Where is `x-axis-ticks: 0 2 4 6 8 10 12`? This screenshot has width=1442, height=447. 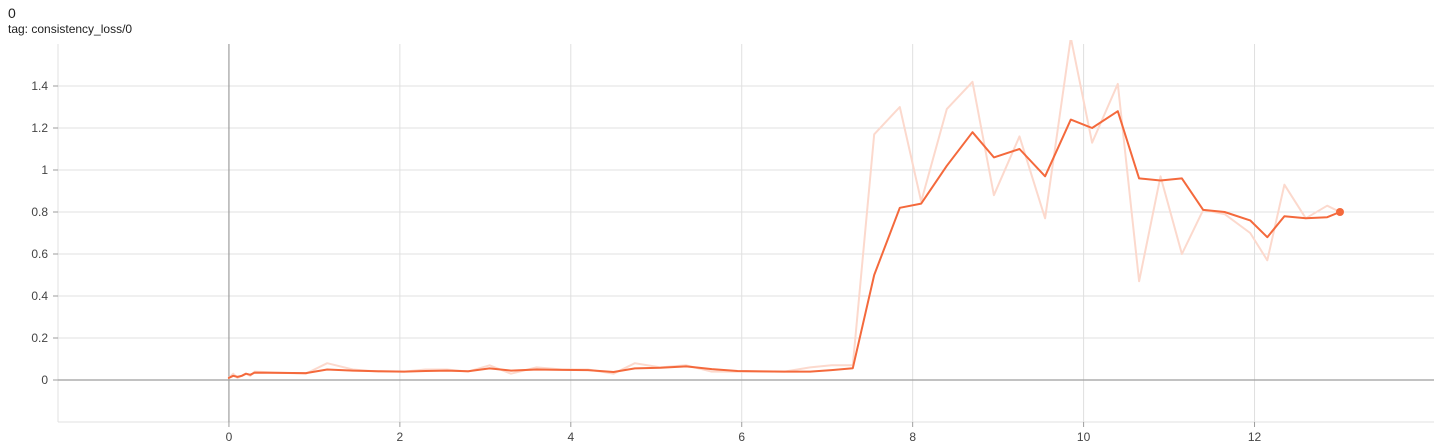
x-axis-ticks: 0 2 4 6 8 10 12 is located at coordinates (744, 433).